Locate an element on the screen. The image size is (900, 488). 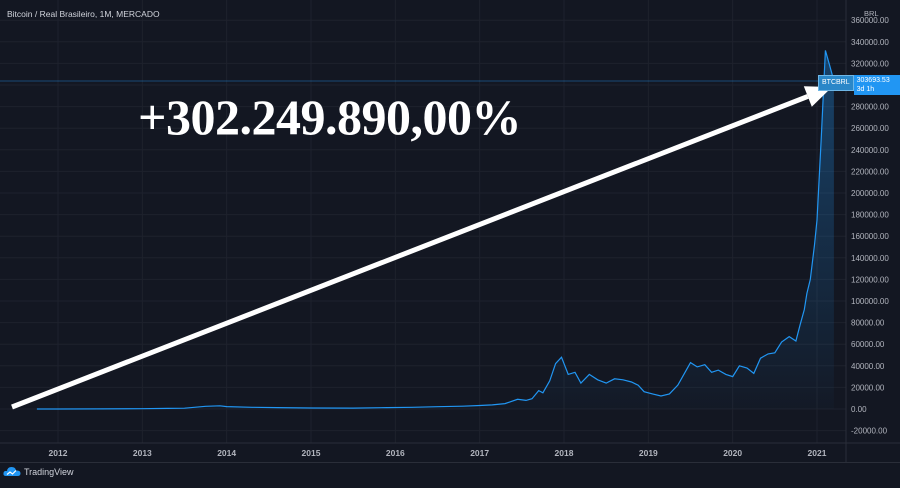
x-tick-label: 2015 is located at coordinates (311, 453).